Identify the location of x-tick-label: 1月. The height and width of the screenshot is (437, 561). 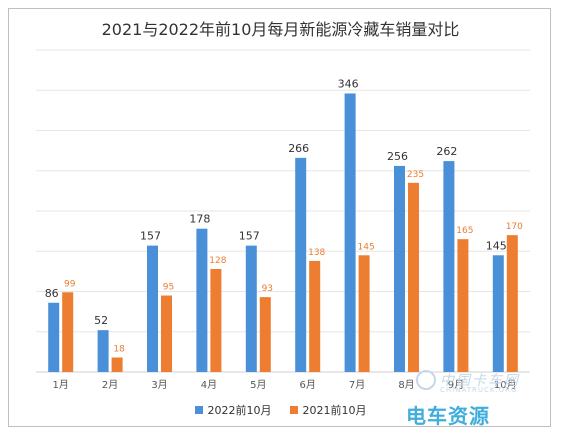
(61, 385).